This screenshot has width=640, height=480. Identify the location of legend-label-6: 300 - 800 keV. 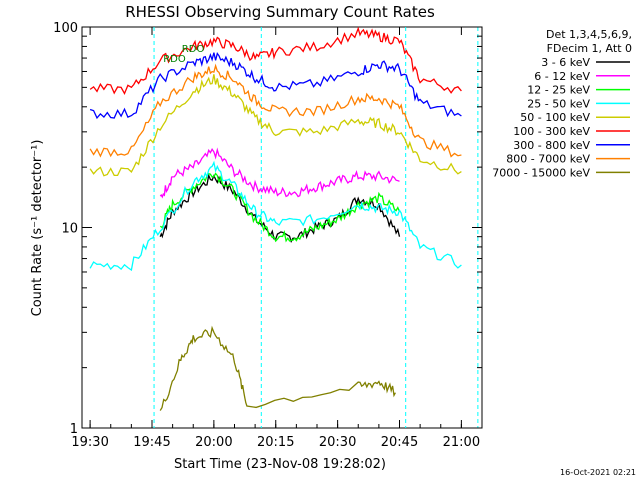
(551, 145).